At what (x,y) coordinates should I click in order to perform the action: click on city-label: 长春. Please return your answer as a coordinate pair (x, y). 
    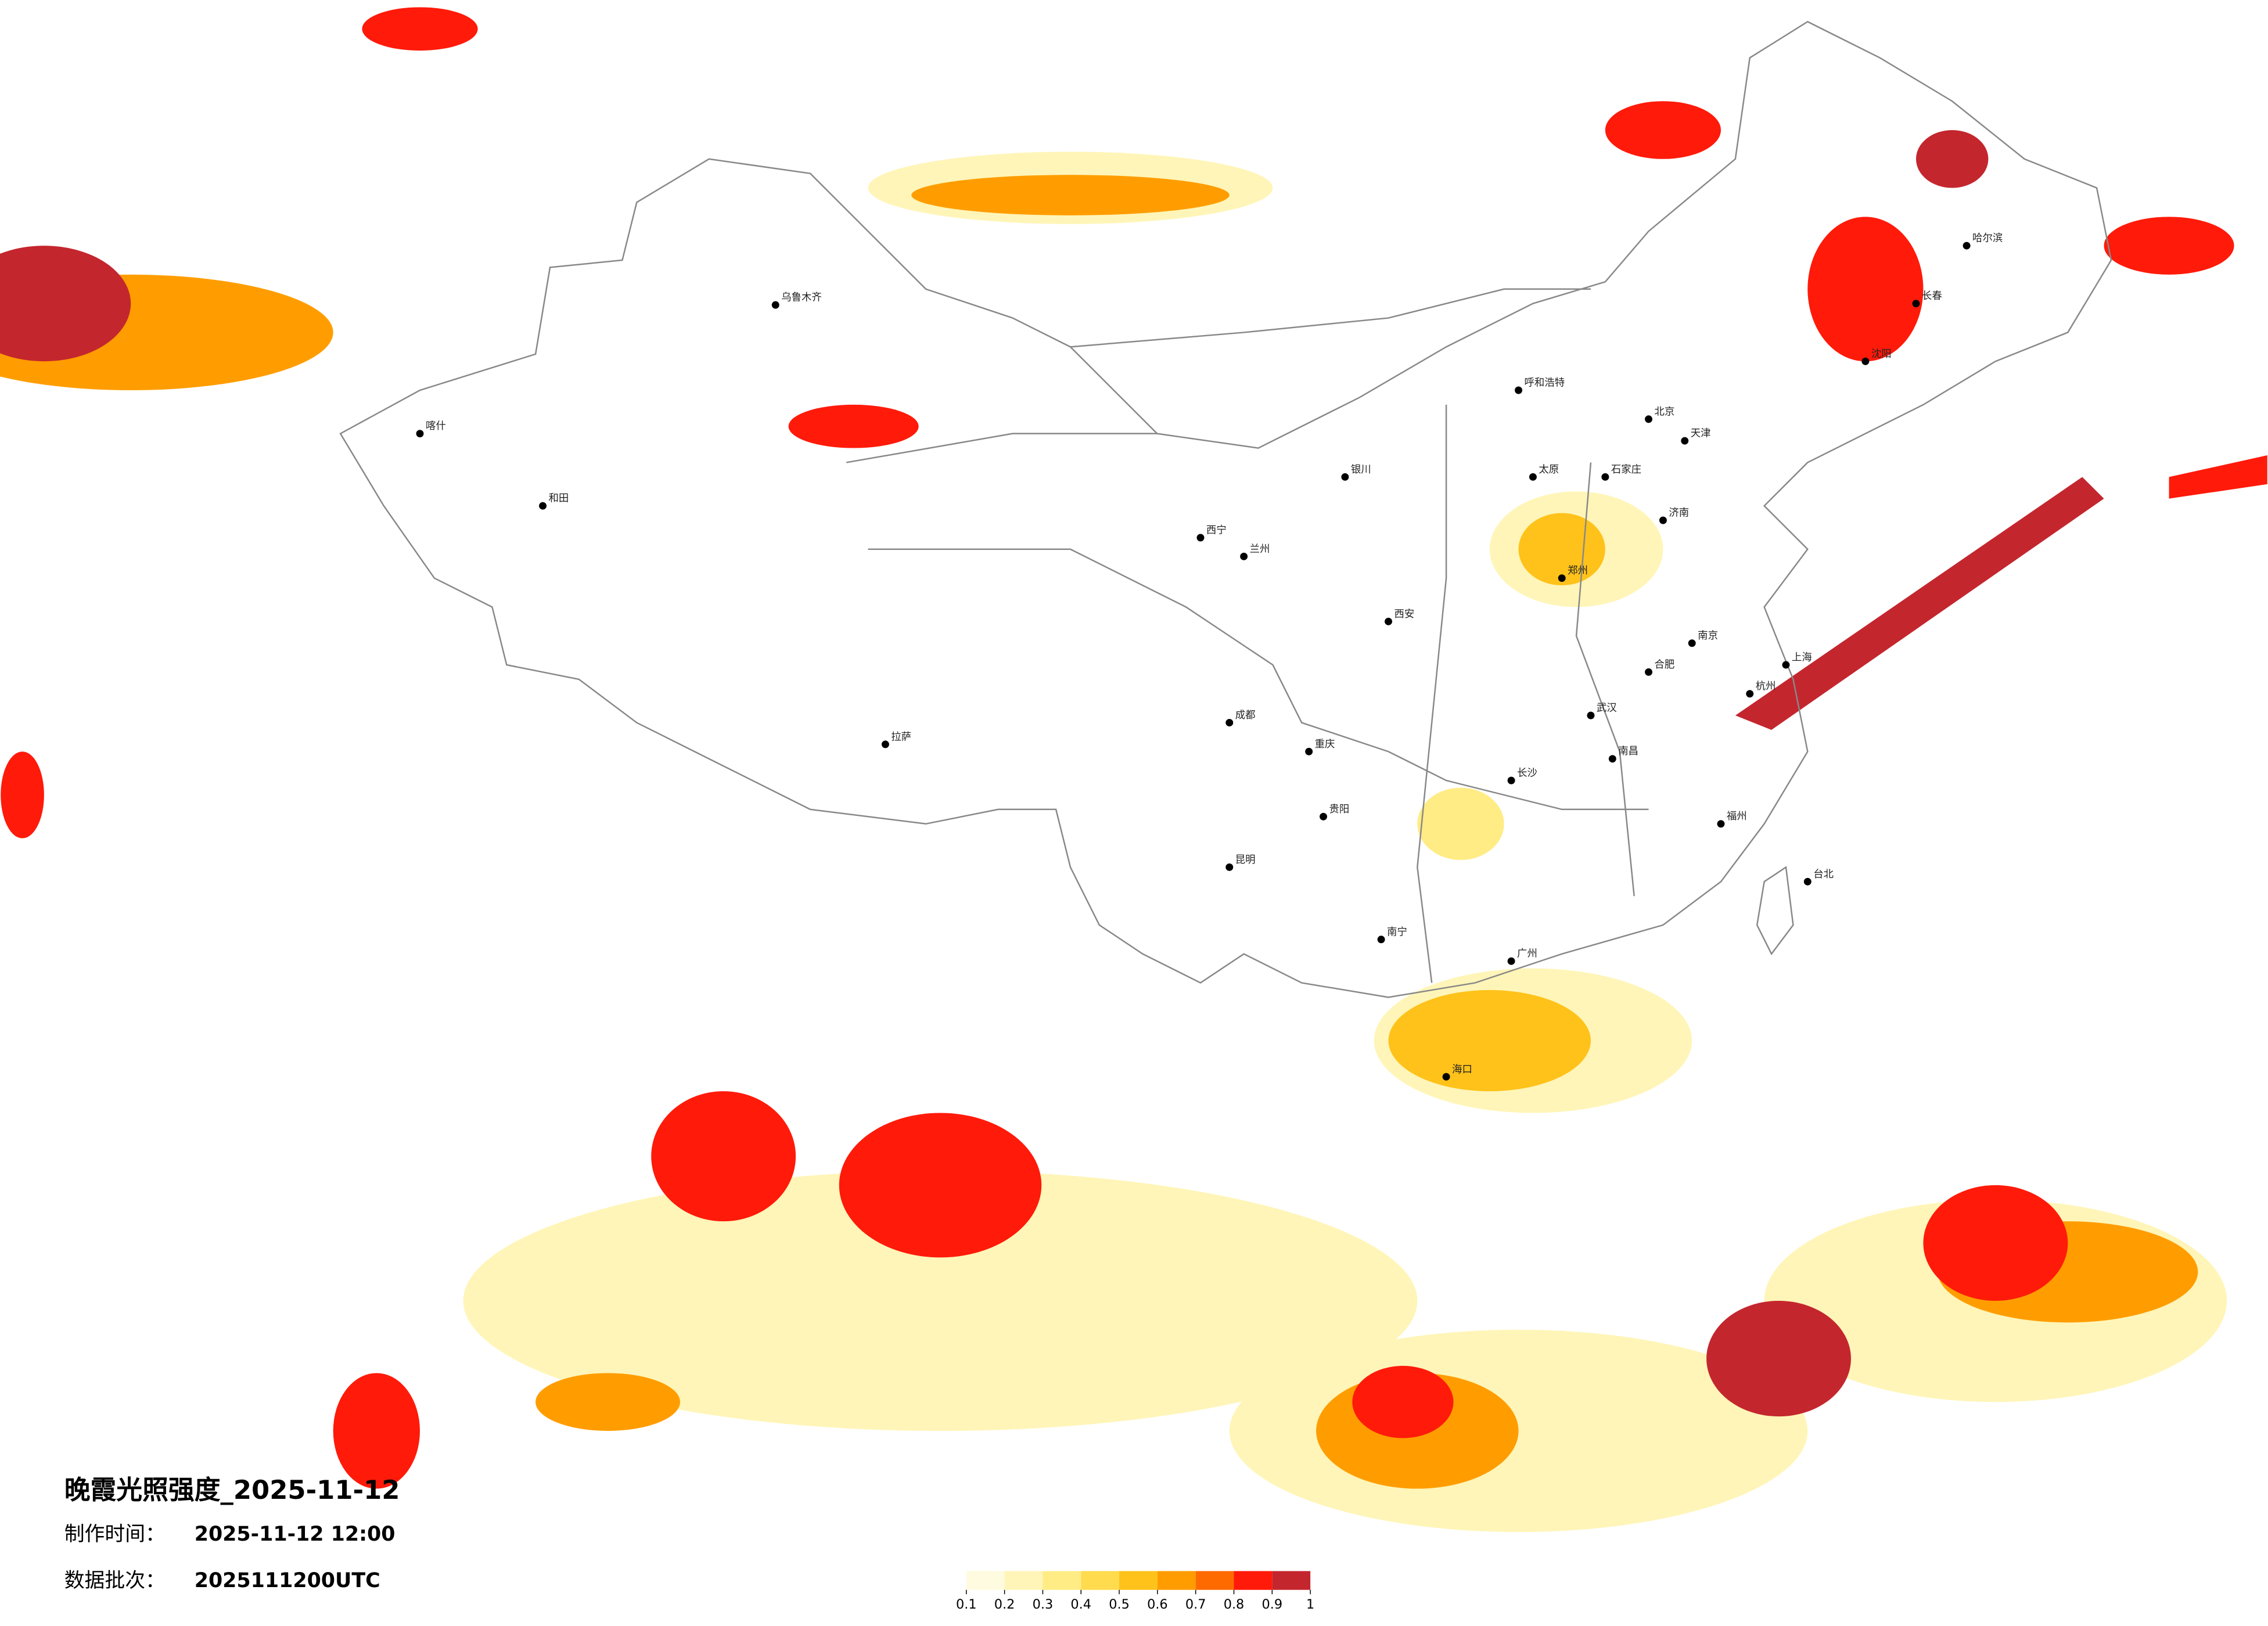
    Looking at the image, I should click on (1932, 296).